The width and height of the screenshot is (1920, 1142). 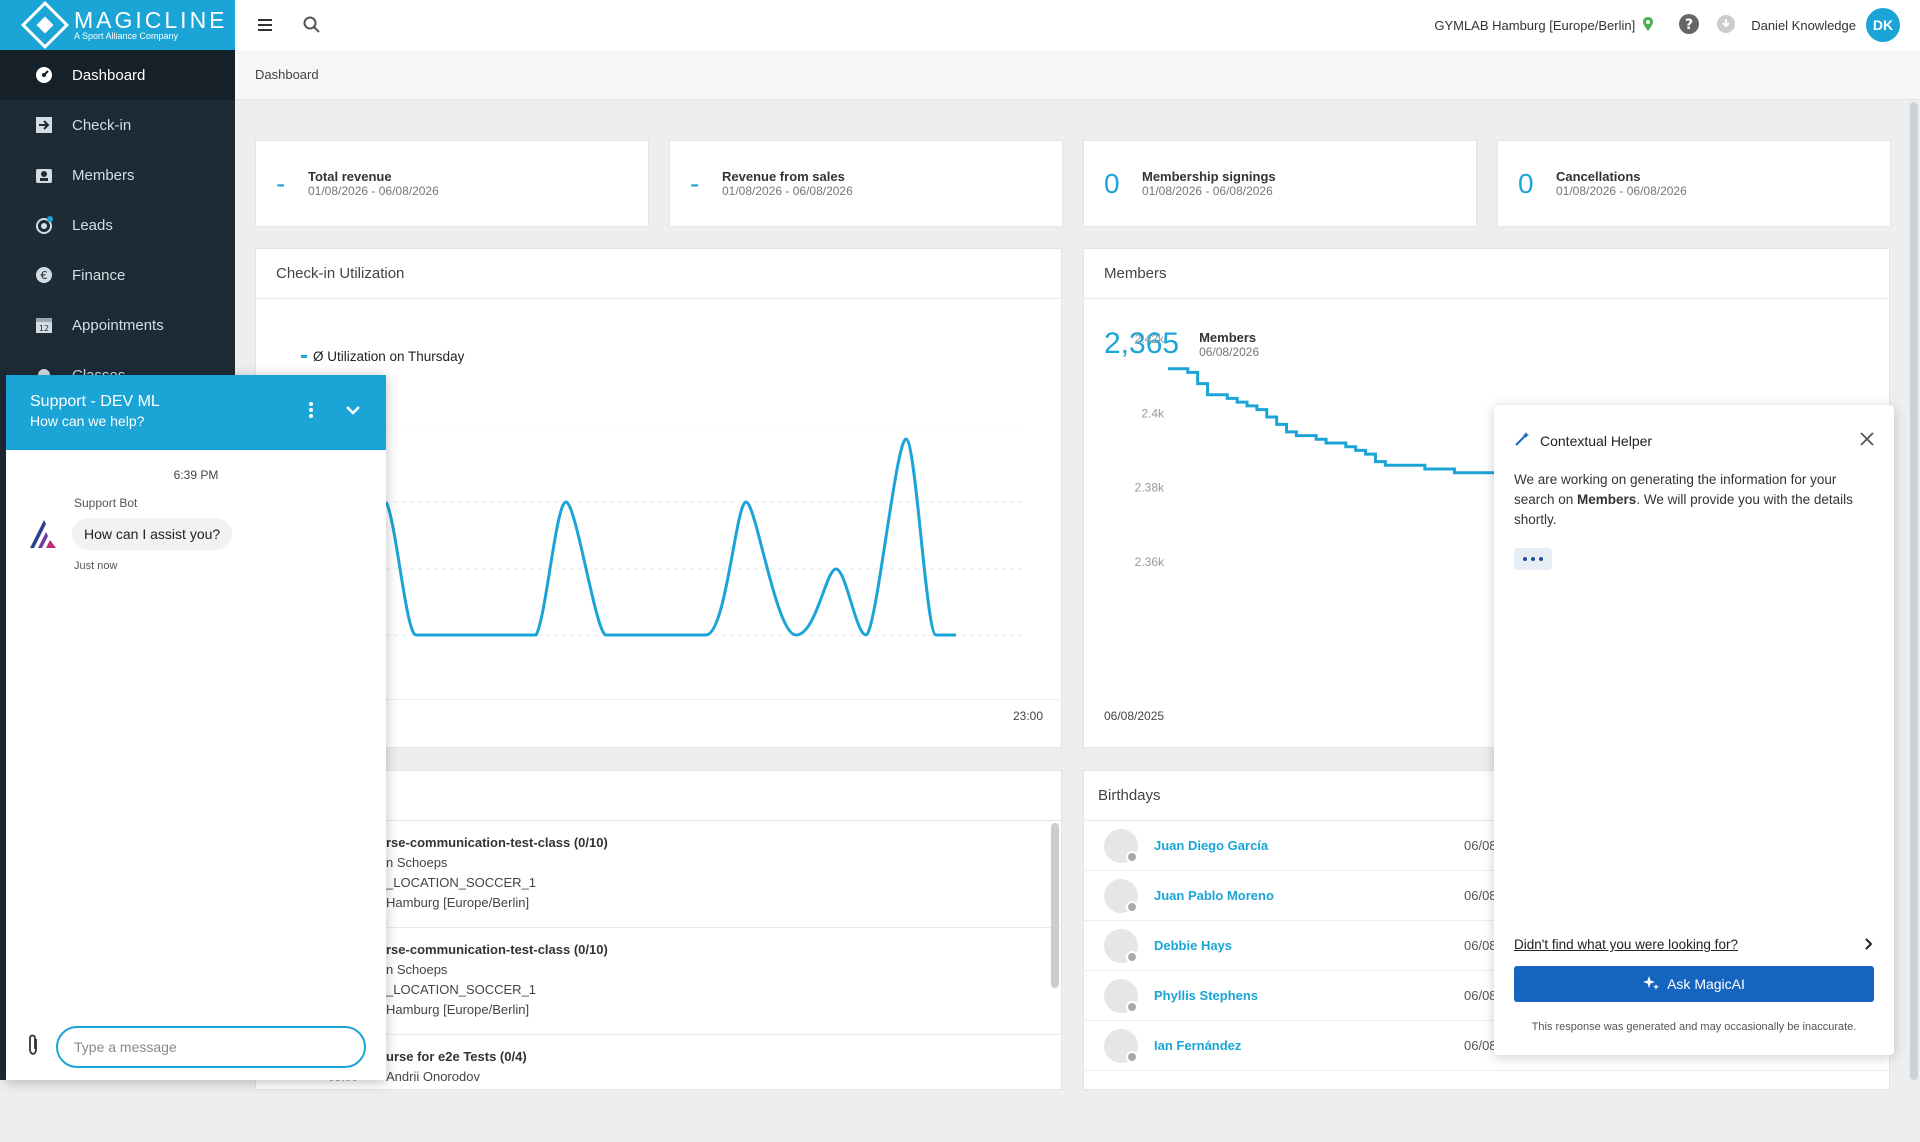 What do you see at coordinates (311, 412) in the screenshot?
I see `more-options-icon` at bounding box center [311, 412].